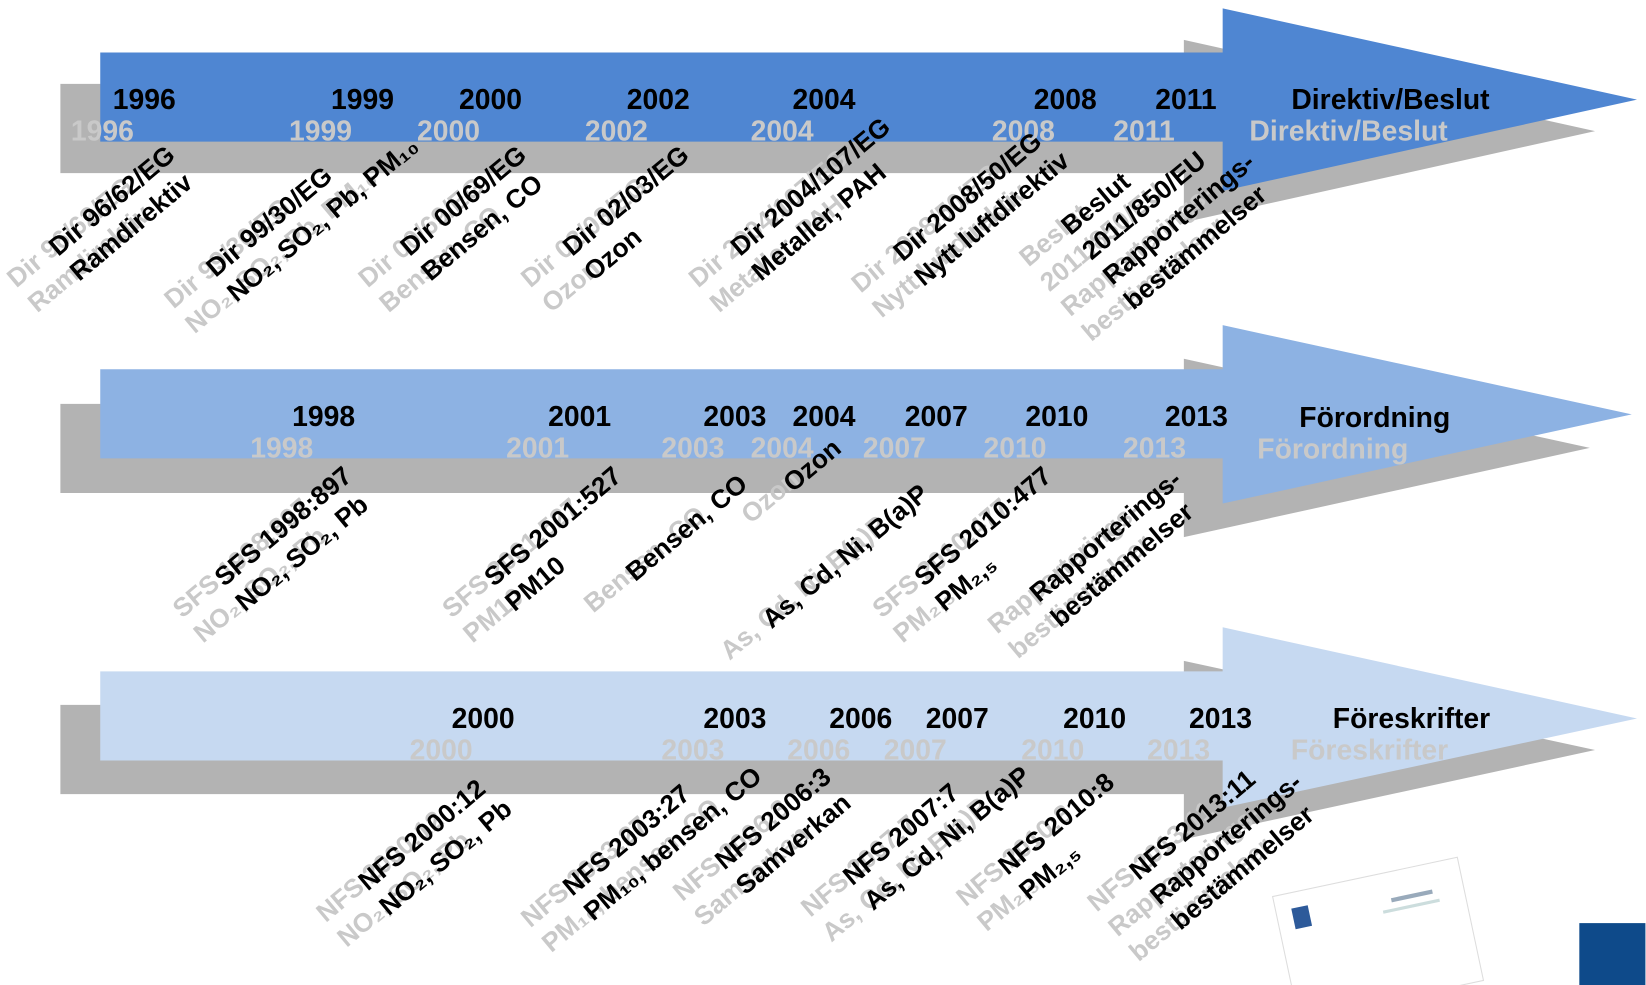  Describe the element at coordinates (1612, 954) in the screenshot. I see `corner-block` at that location.